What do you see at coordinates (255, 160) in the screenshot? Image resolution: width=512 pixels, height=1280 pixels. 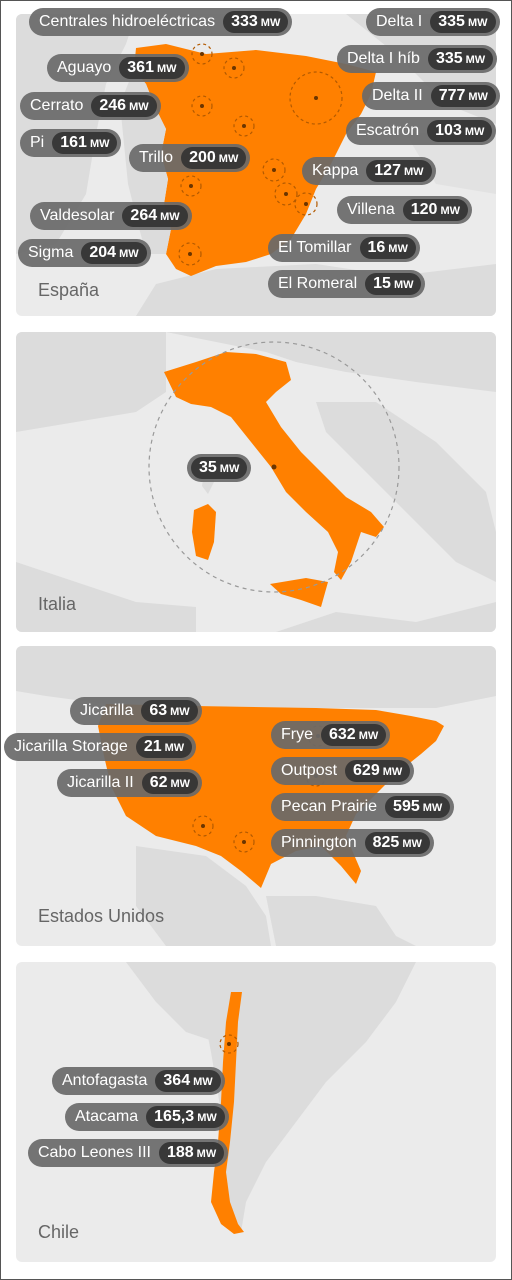 I see `spain-shape` at bounding box center [255, 160].